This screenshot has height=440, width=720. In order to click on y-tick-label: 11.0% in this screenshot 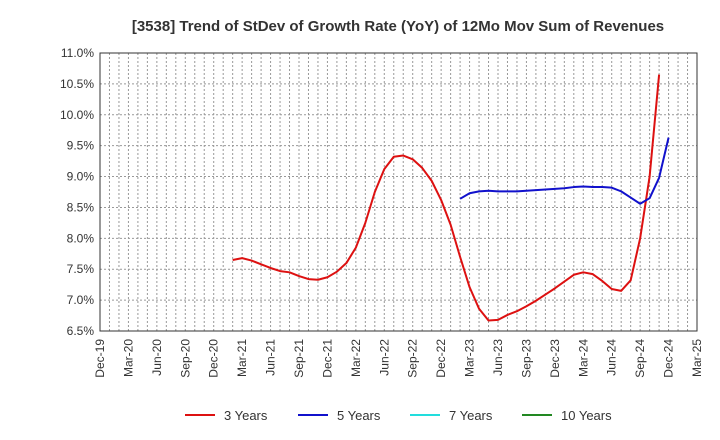, I will do `click(77, 53)`.